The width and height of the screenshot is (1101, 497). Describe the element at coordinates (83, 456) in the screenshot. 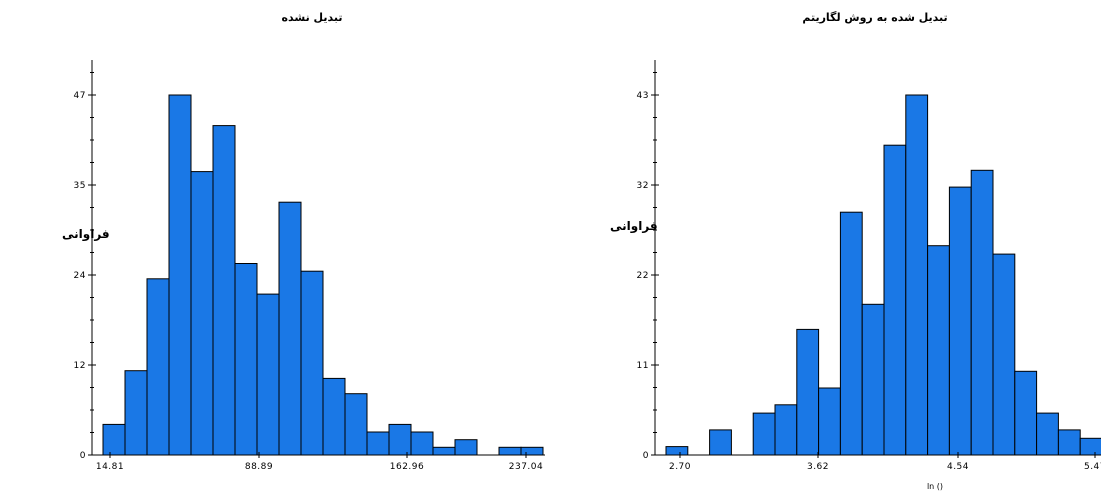

I see `chart-1-y-tick-label: 0` at that location.